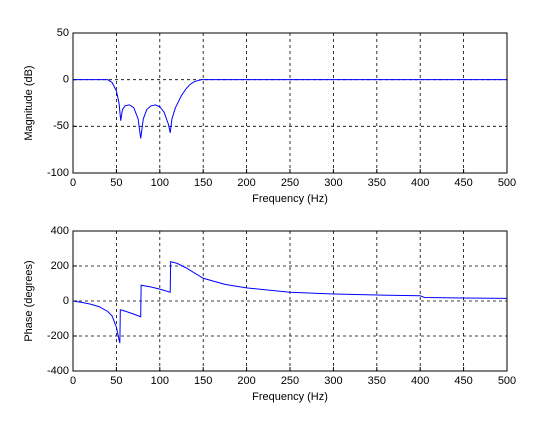  What do you see at coordinates (29, 300) in the screenshot?
I see `y-axis-label: Phase (degrees)` at bounding box center [29, 300].